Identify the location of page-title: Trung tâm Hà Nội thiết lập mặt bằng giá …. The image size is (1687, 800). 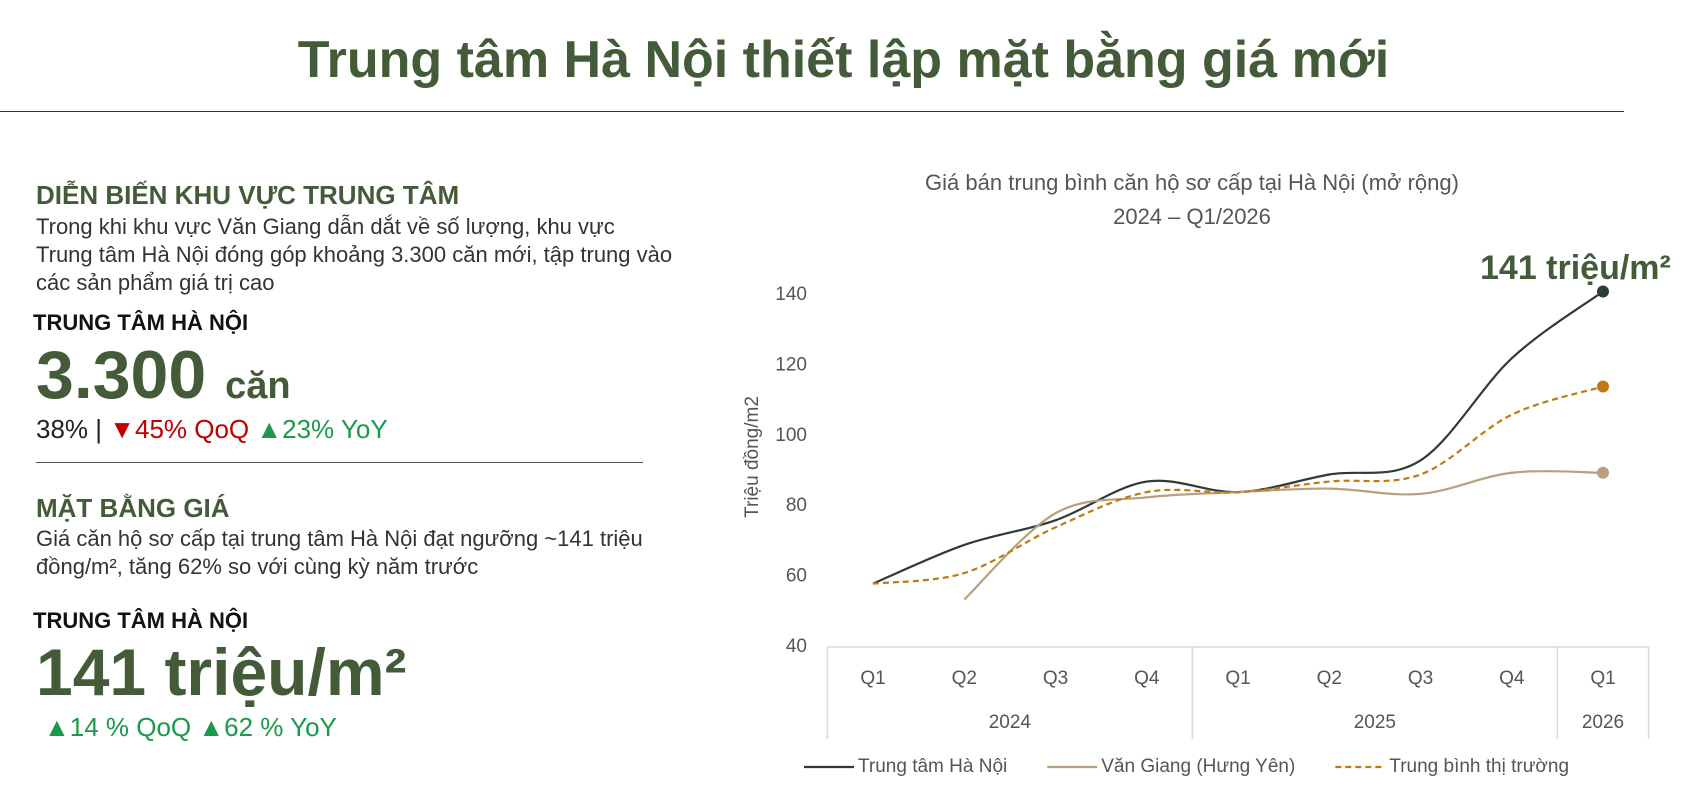
(843, 60).